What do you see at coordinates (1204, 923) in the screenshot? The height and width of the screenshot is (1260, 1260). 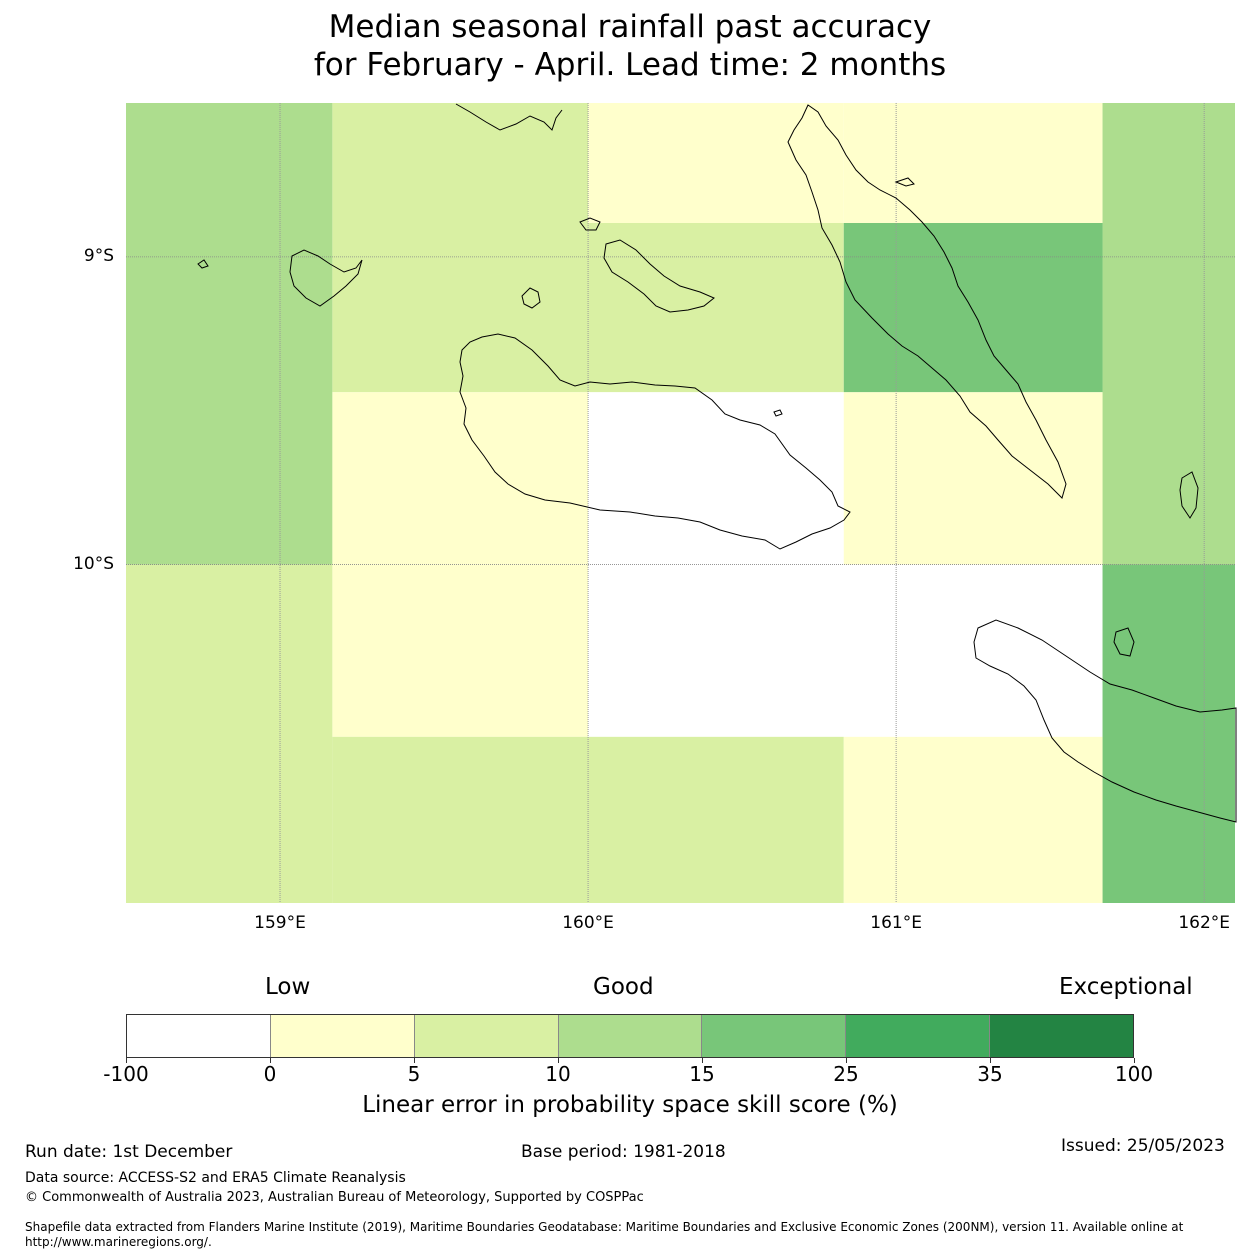 I see `lon-label-3: 162°E` at bounding box center [1204, 923].